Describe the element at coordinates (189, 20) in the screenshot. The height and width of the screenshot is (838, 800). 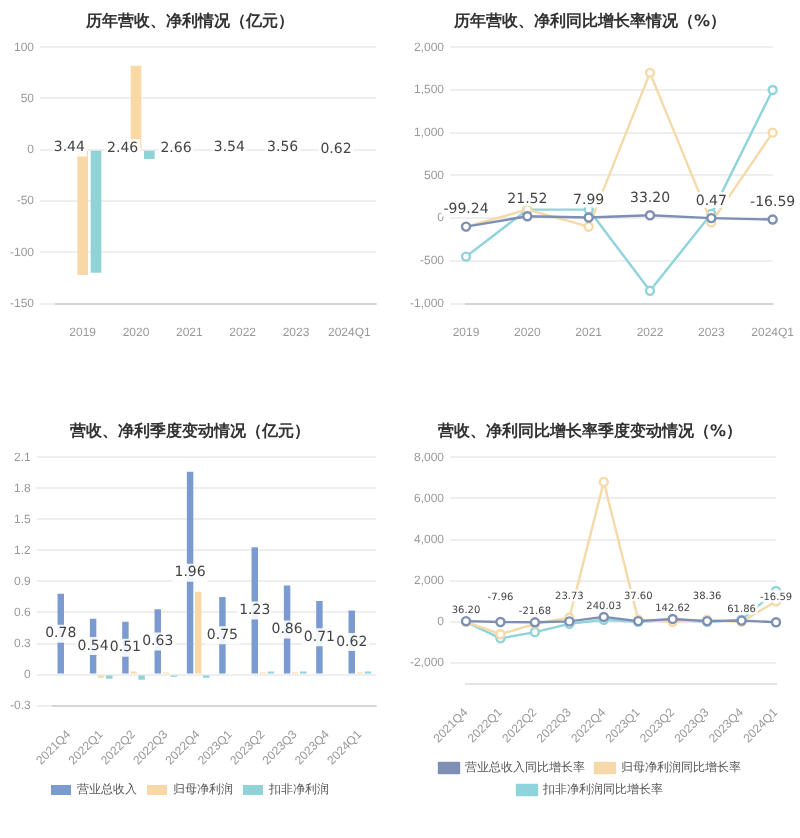
I see `chart-title: 历年营收、净利情况（亿元）` at that location.